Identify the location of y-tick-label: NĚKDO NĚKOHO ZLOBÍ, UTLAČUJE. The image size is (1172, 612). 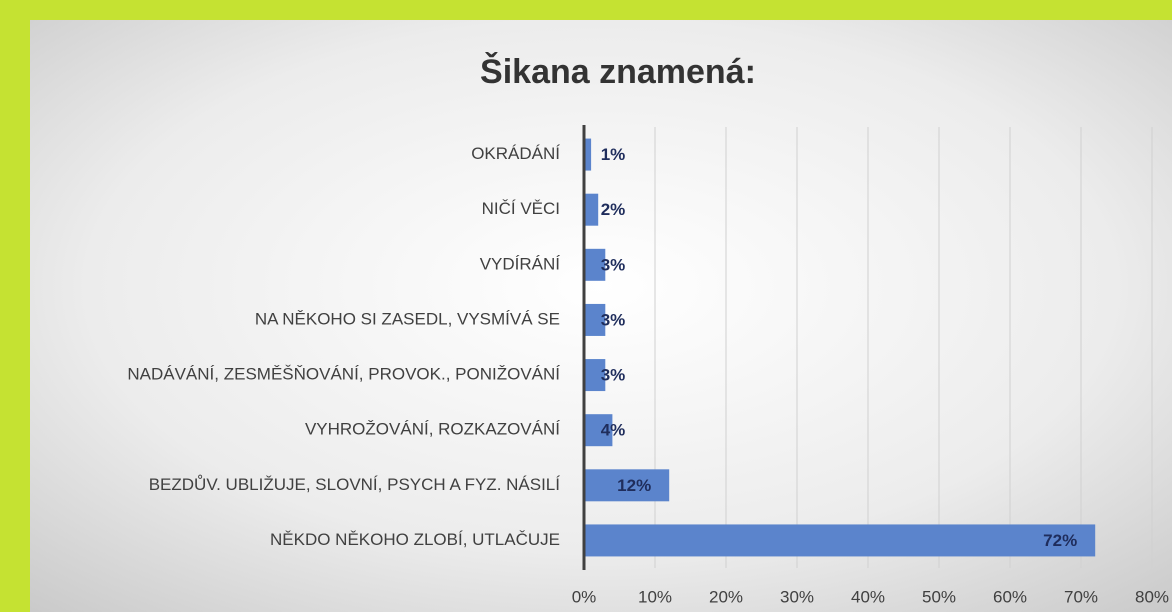
(415, 539).